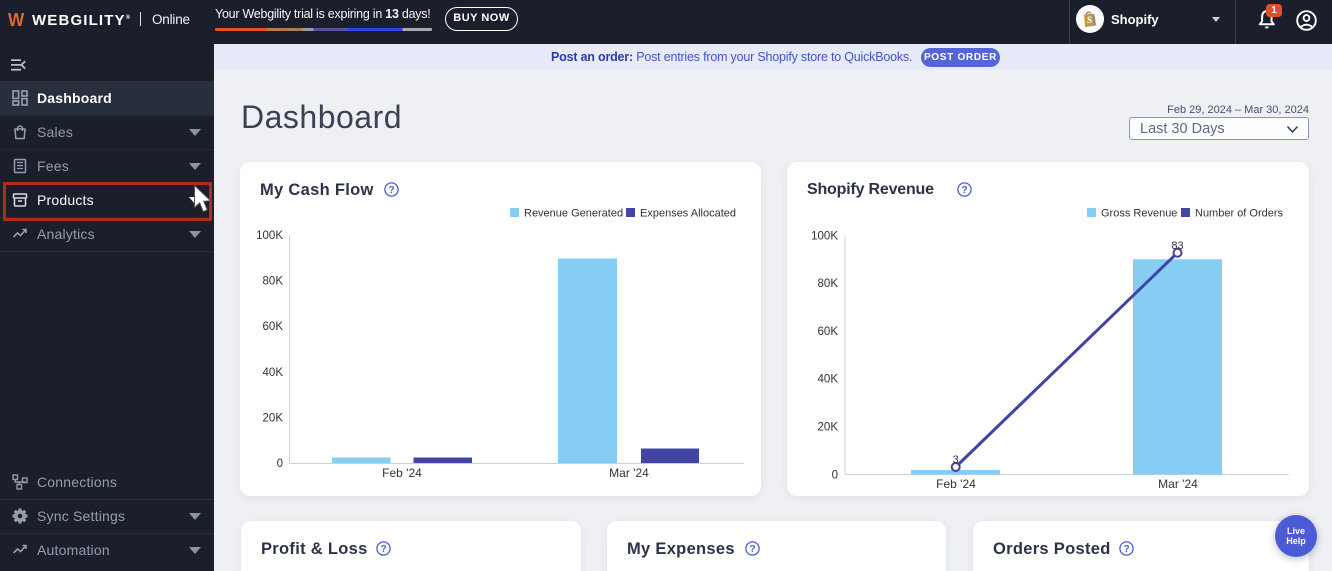 The image size is (1332, 571). What do you see at coordinates (1139, 214) in the screenshot?
I see `svg-text: Gross Revenue` at bounding box center [1139, 214].